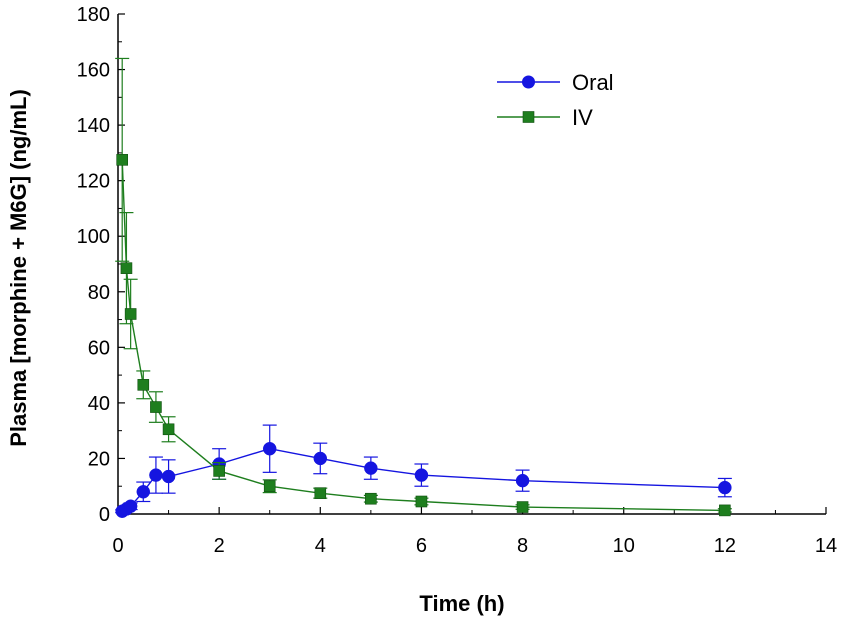 The width and height of the screenshot is (851, 619). I want to click on x-tick-label: 14, so click(826, 546).